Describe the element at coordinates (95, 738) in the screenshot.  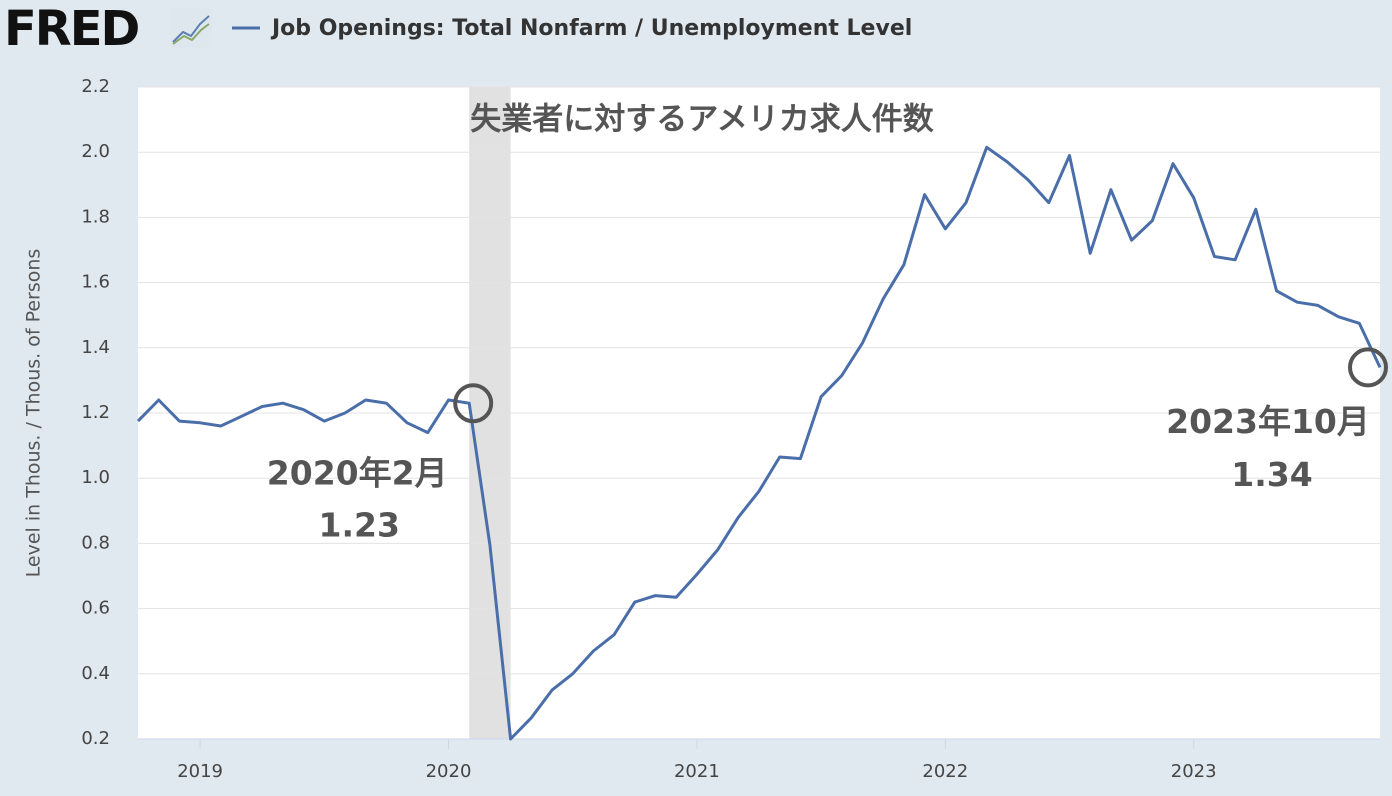
I see `y-tick-label: 0.2` at that location.